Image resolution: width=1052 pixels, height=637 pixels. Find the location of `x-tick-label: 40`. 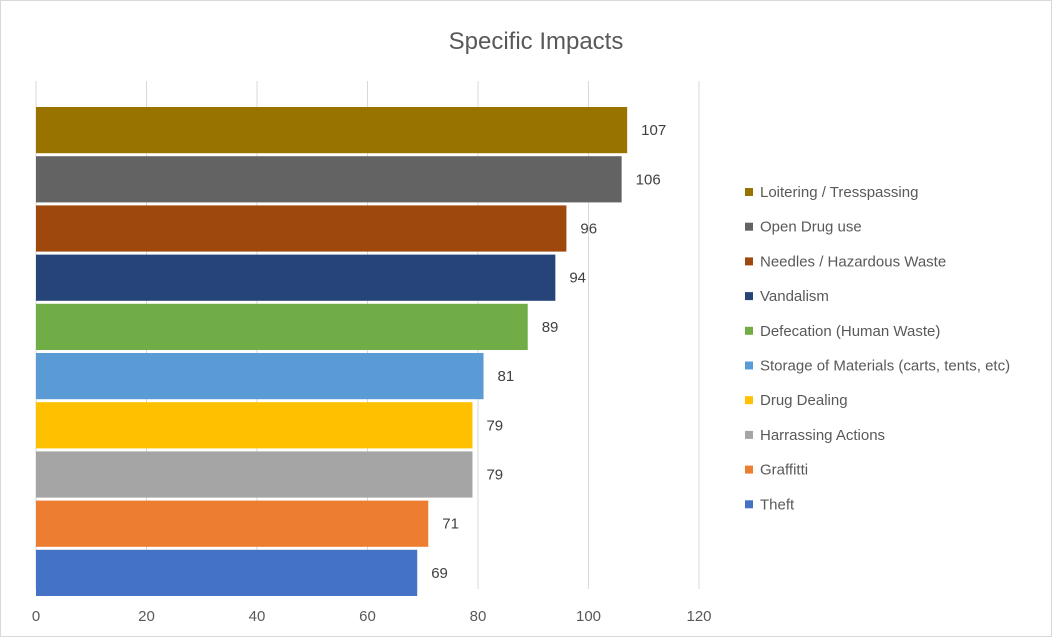

x-tick-label: 40 is located at coordinates (257, 616).